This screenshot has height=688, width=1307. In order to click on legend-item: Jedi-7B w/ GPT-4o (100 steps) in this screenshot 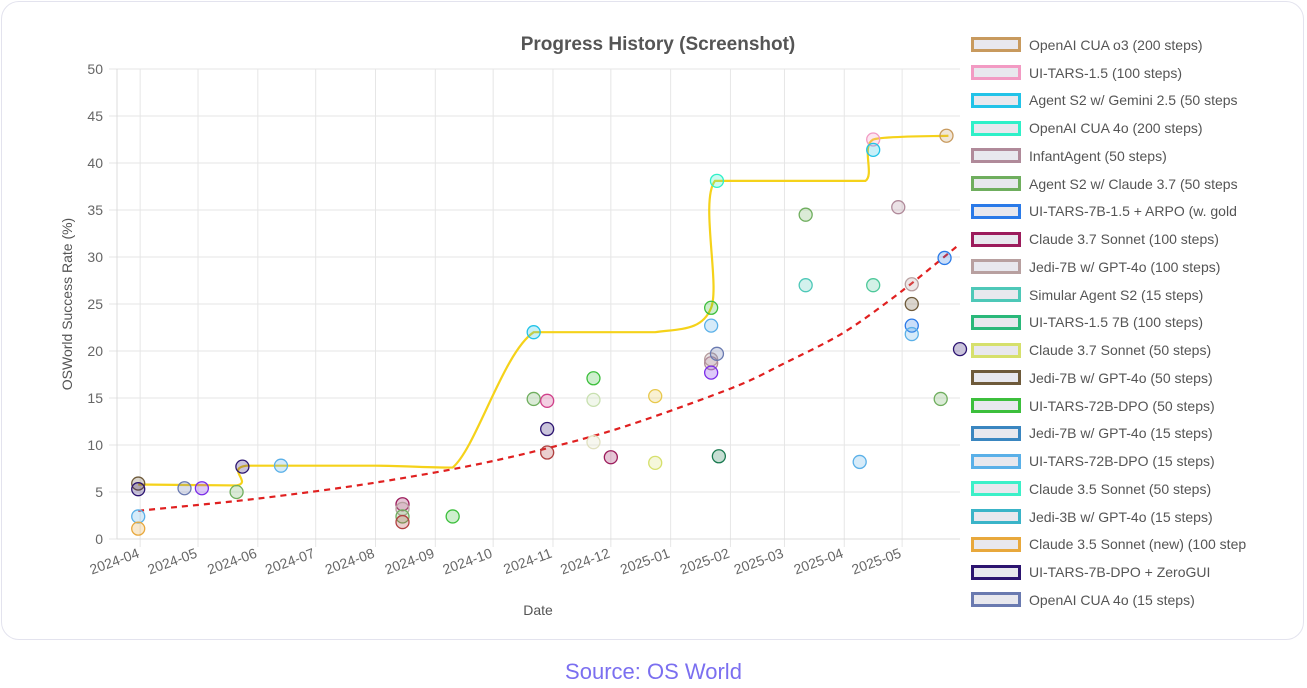, I will do `click(1119, 267)`.